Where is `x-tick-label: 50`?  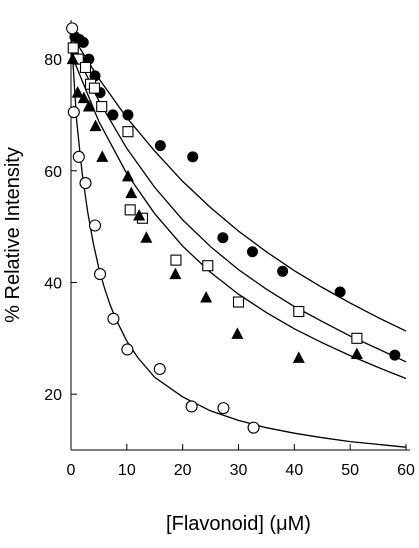 x-tick-label: 50 is located at coordinates (350, 470).